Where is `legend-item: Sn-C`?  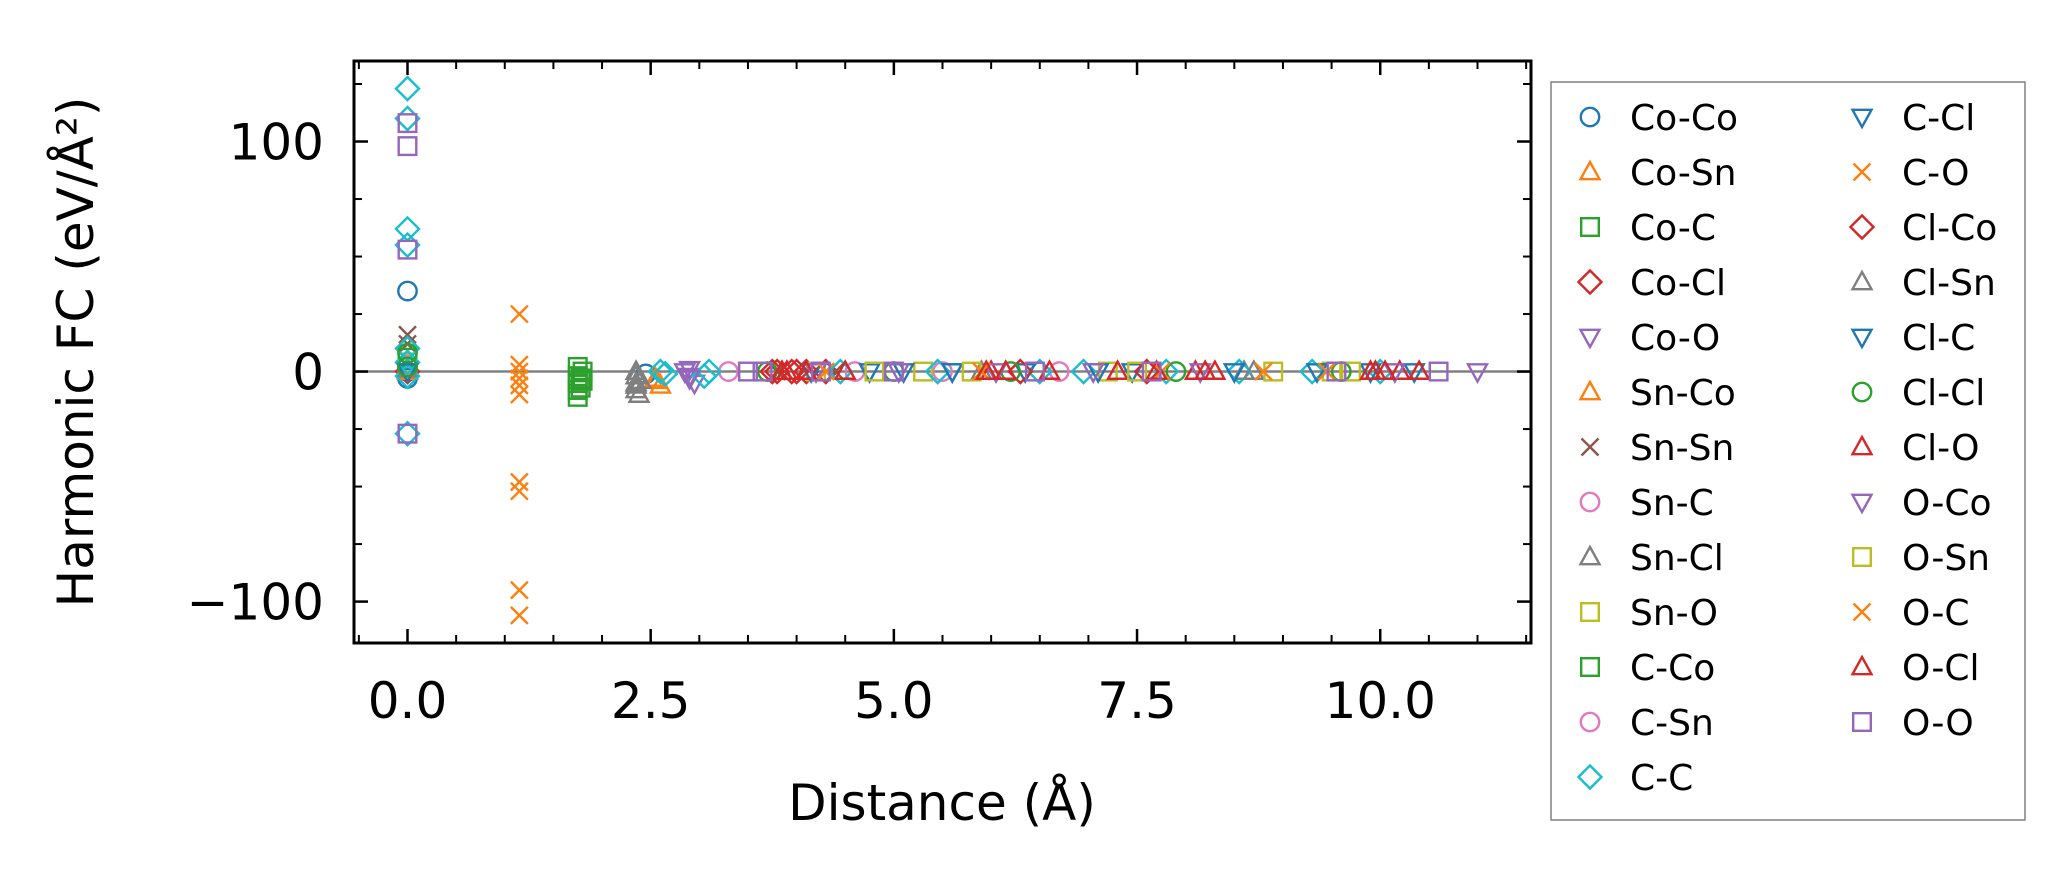
legend-item: Sn-C is located at coordinates (1646, 503).